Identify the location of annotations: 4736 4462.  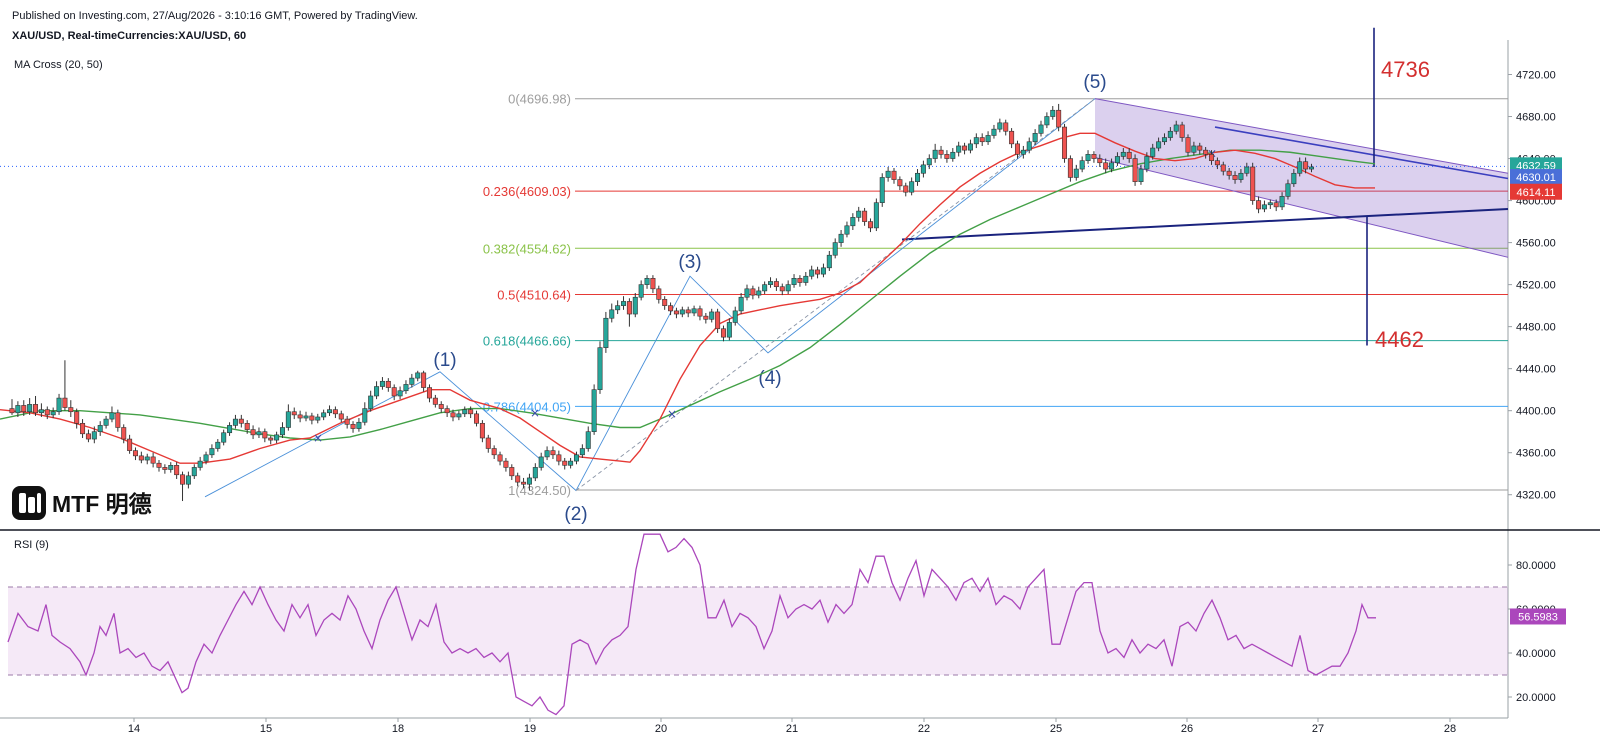
(1402, 204).